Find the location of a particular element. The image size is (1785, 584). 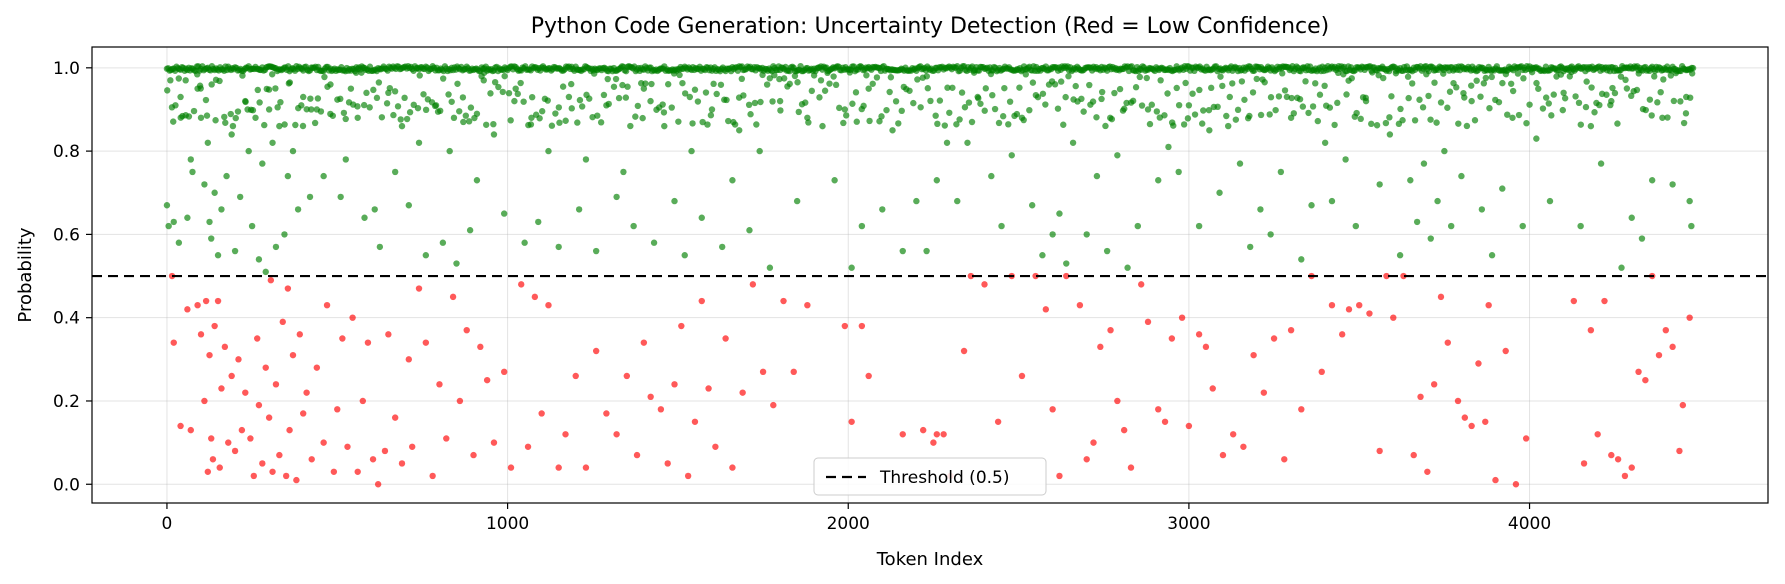

y-tick-label: 0.0 is located at coordinates (66, 485).